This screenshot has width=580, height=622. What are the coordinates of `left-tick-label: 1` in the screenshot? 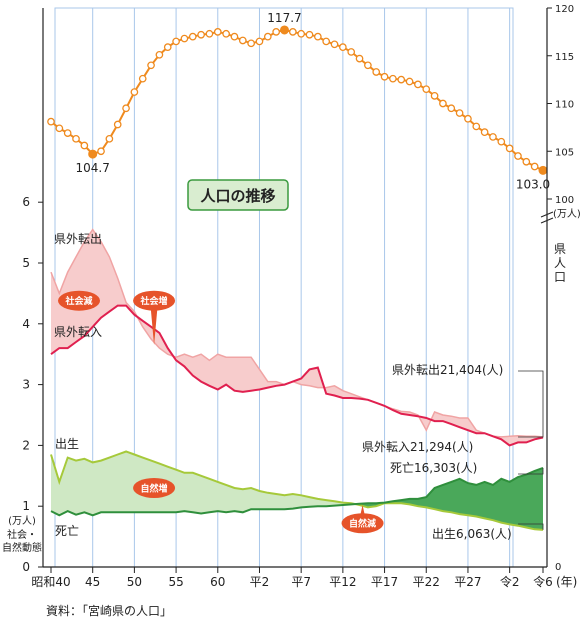 It's located at (26, 506).